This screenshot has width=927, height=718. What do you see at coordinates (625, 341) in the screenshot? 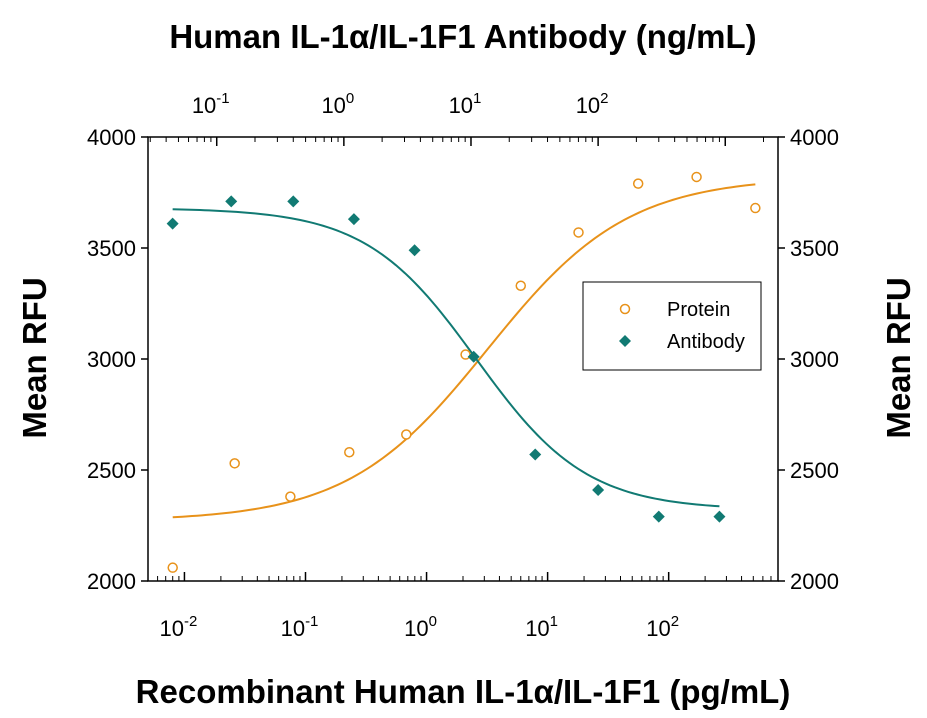
I see `legend-marker-antibody` at bounding box center [625, 341].